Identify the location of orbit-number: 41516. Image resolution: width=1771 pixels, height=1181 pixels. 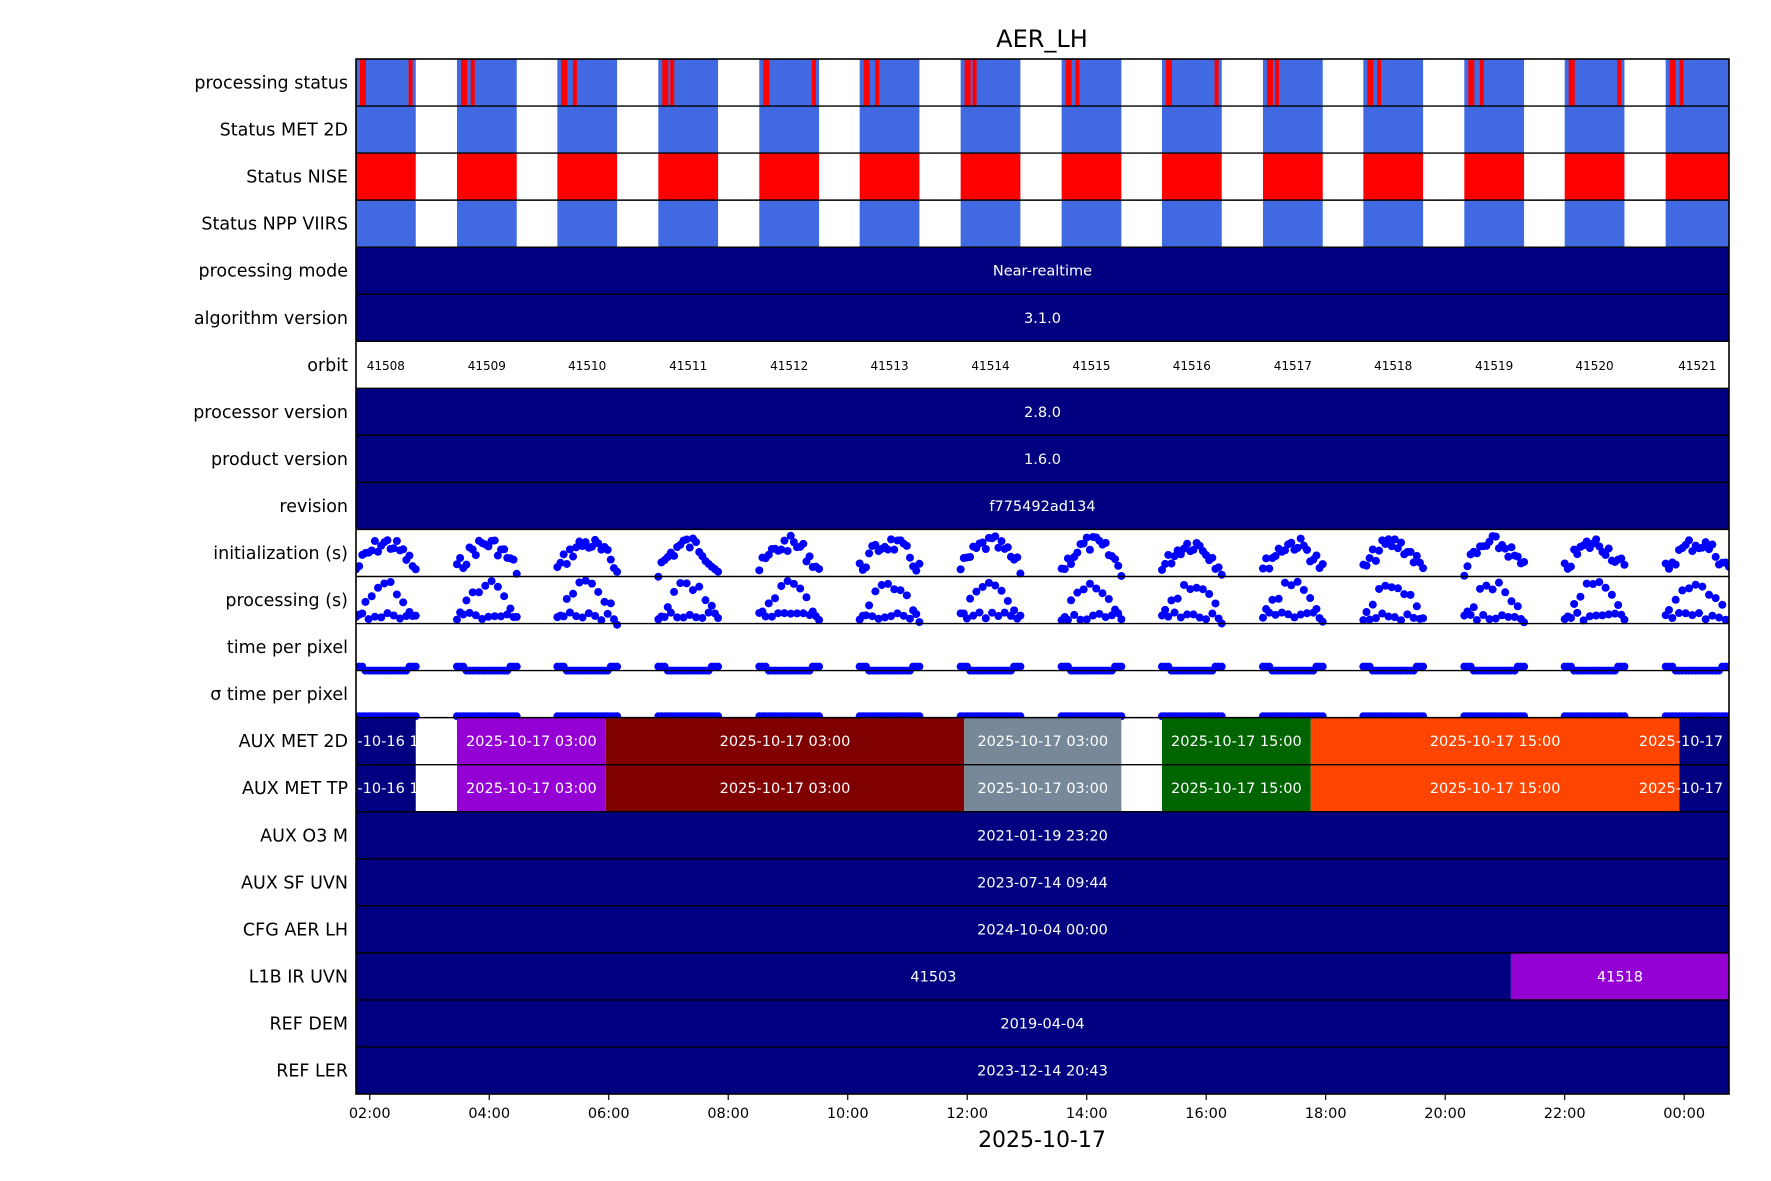
(1192, 366).